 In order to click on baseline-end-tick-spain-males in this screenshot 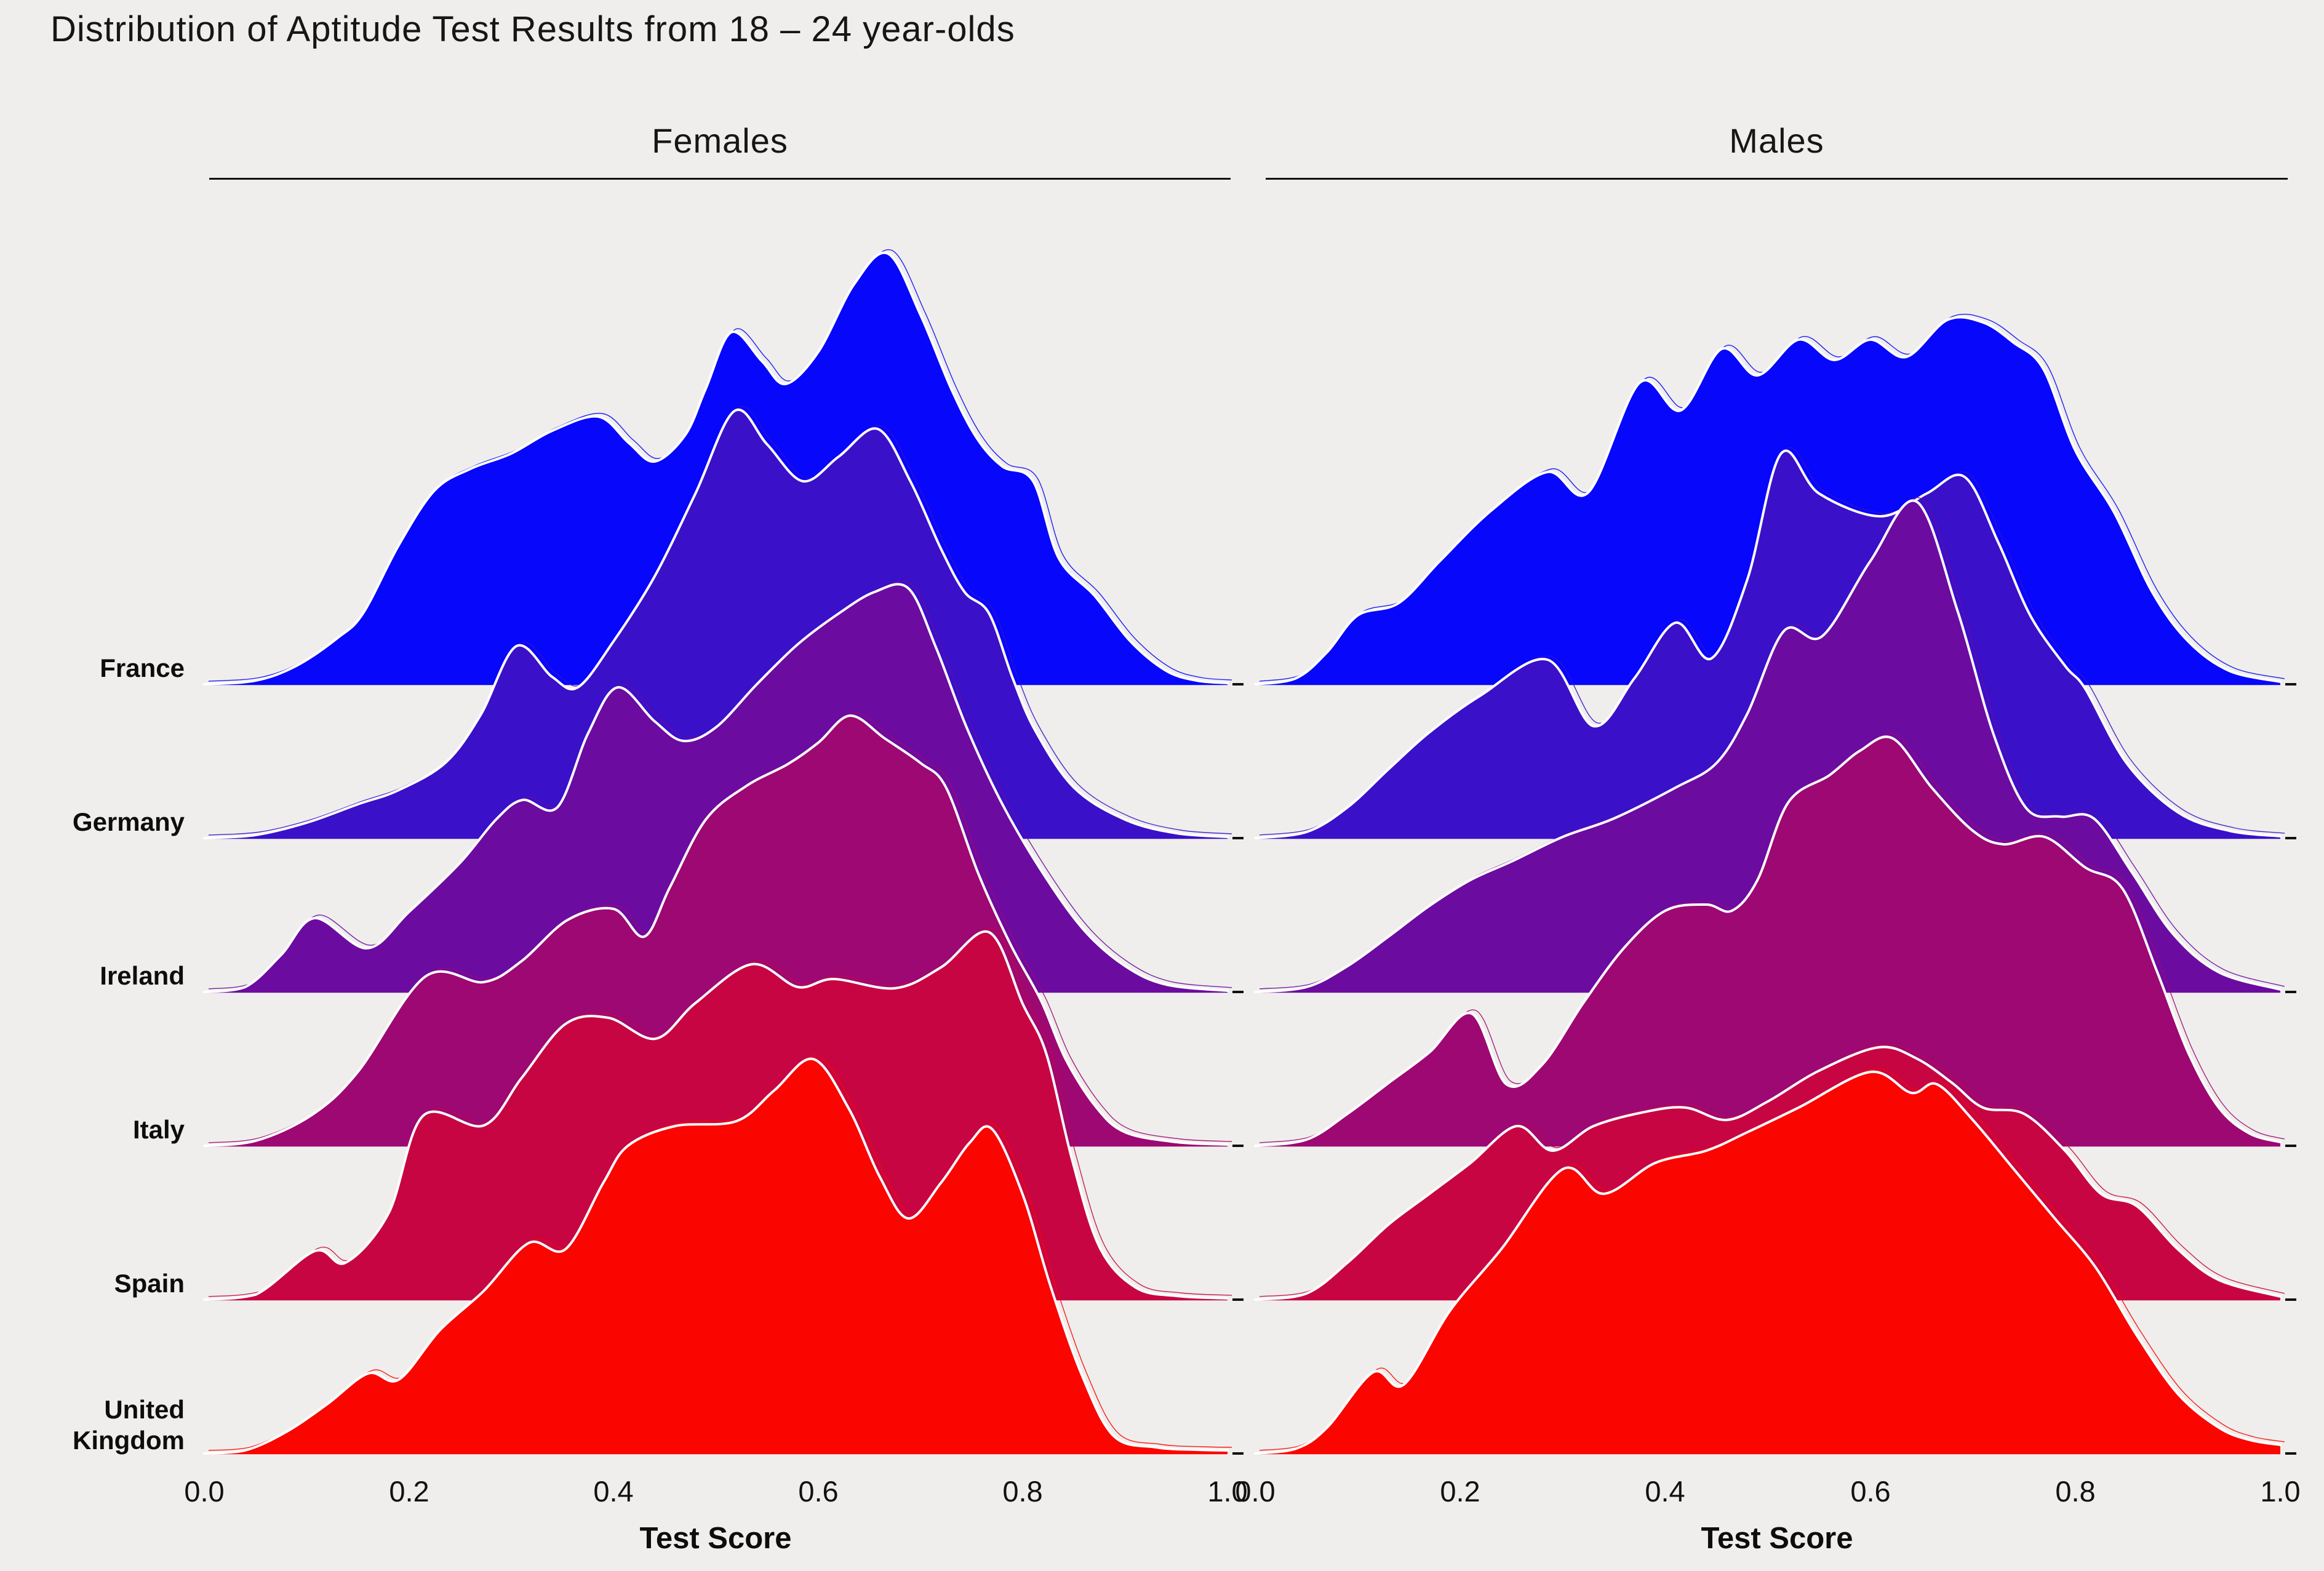, I will do `click(2290, 1299)`.